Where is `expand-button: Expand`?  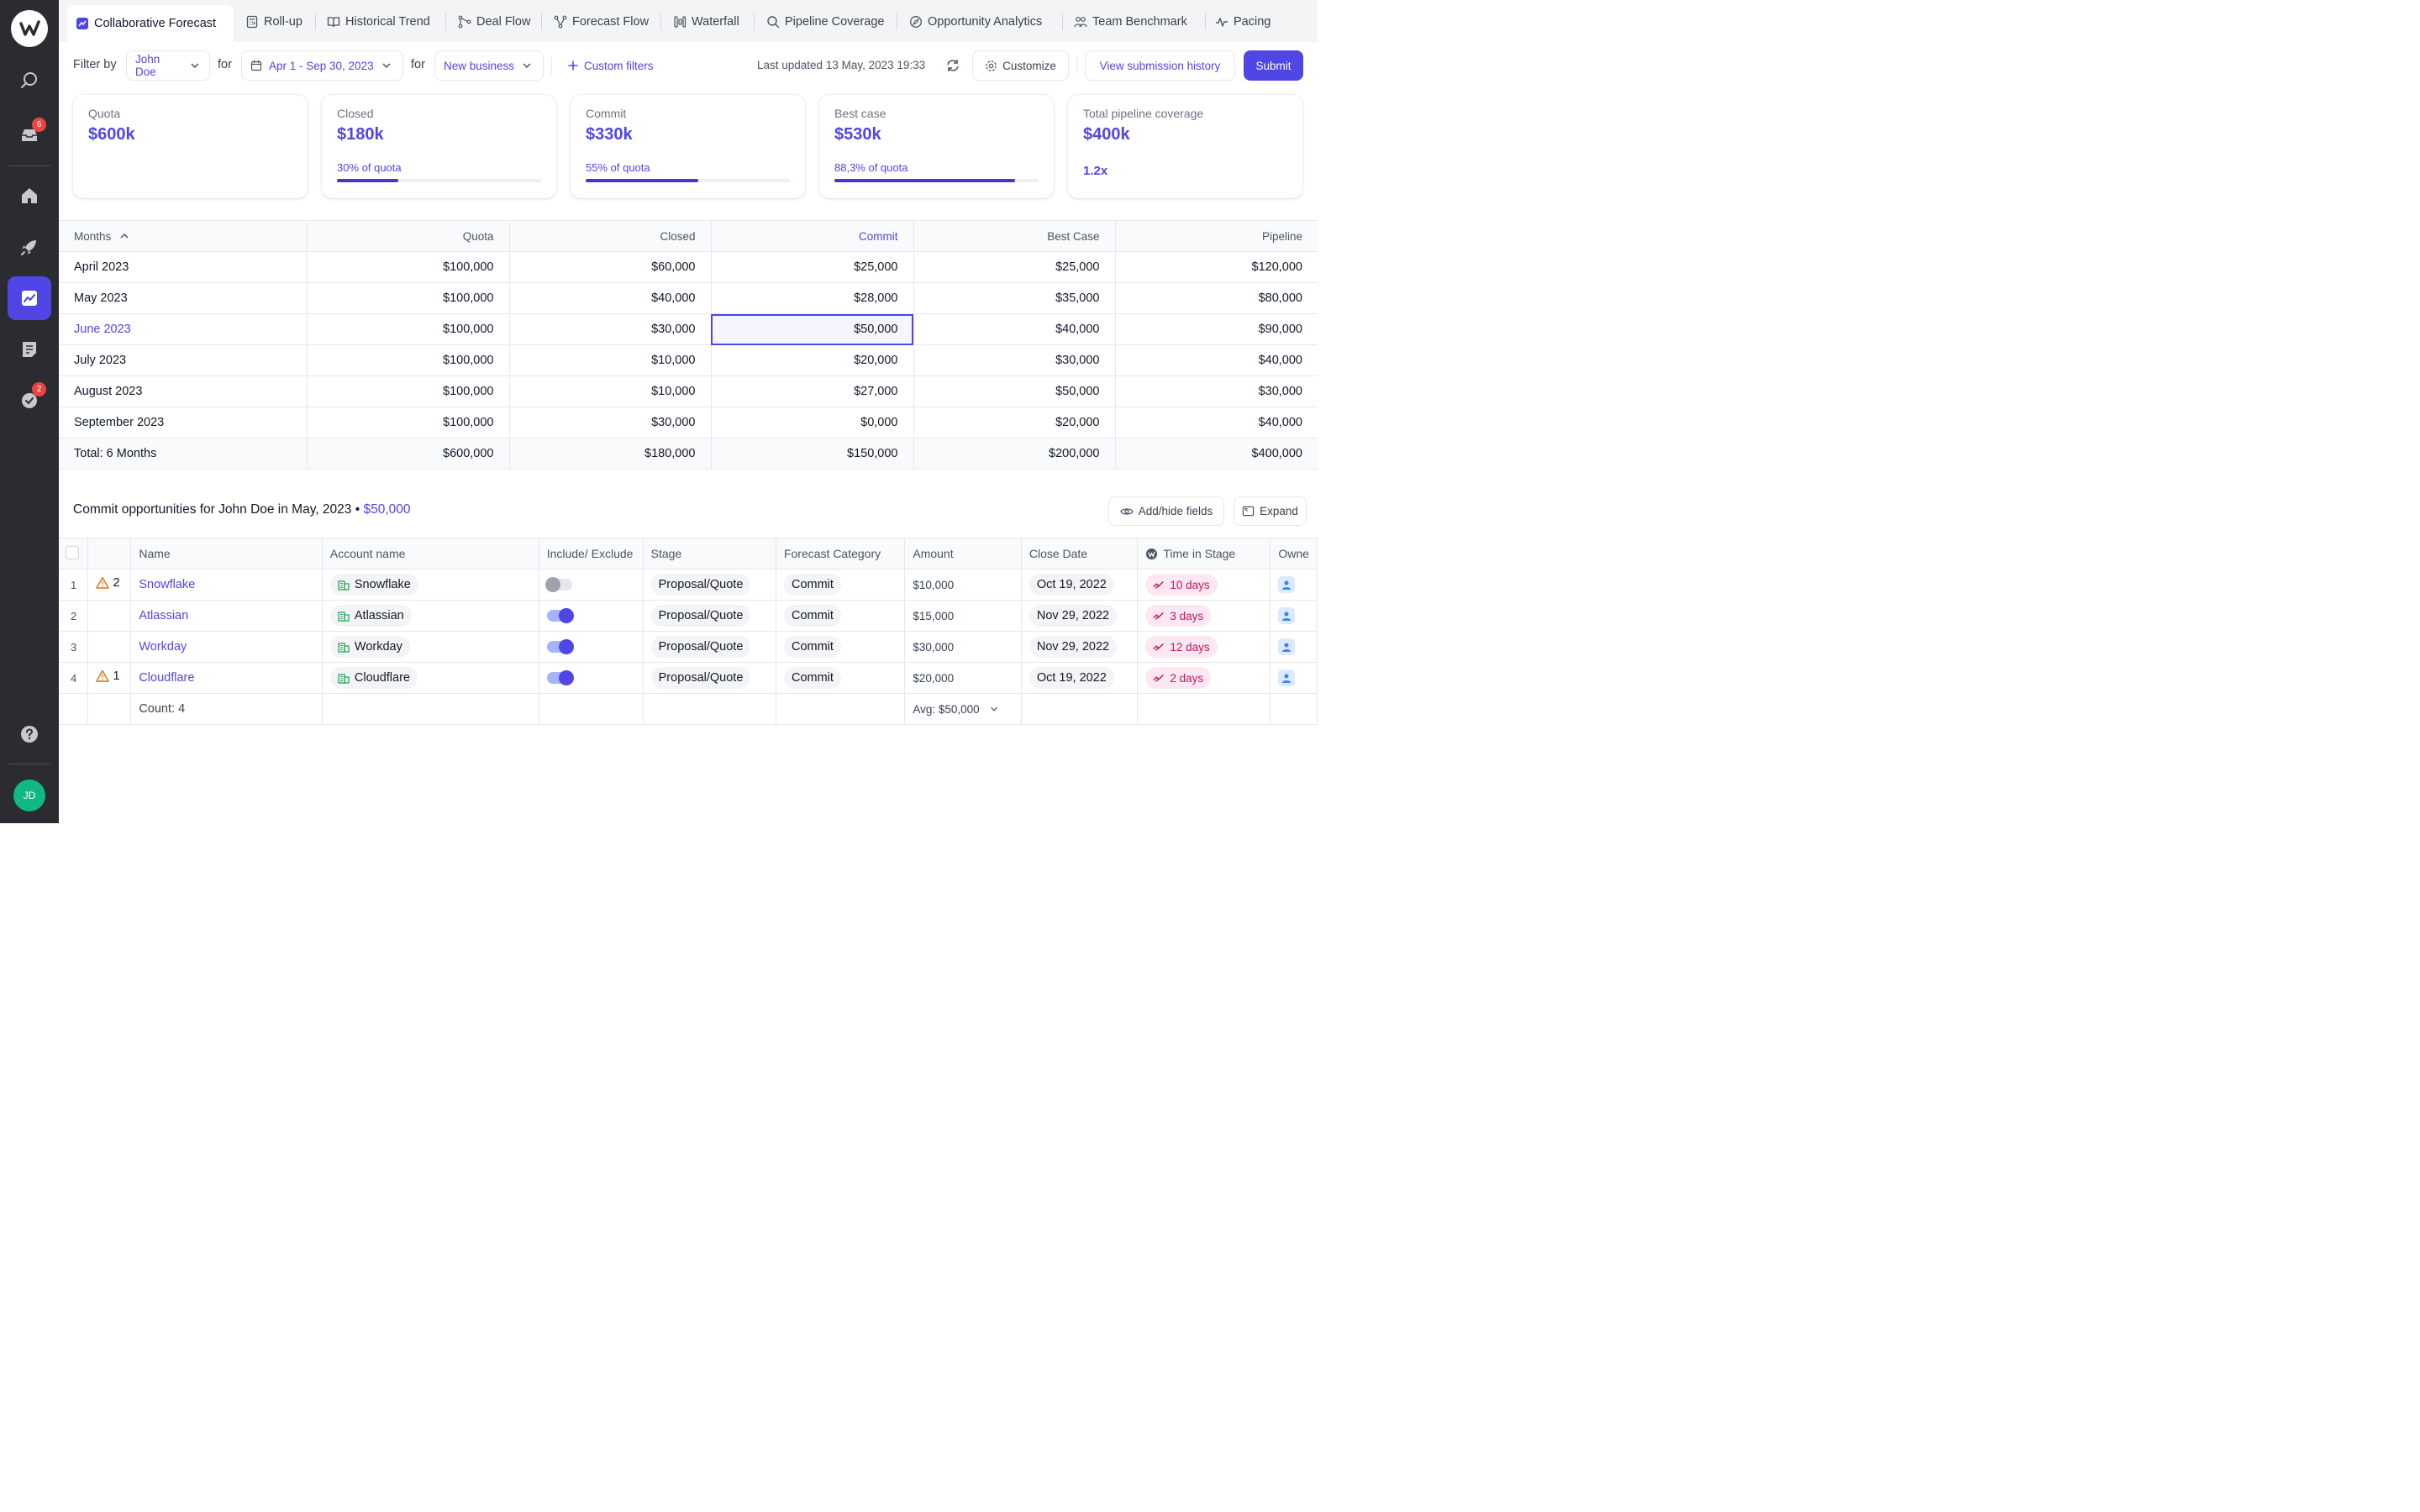
expand-button: Expand is located at coordinates (1270, 511).